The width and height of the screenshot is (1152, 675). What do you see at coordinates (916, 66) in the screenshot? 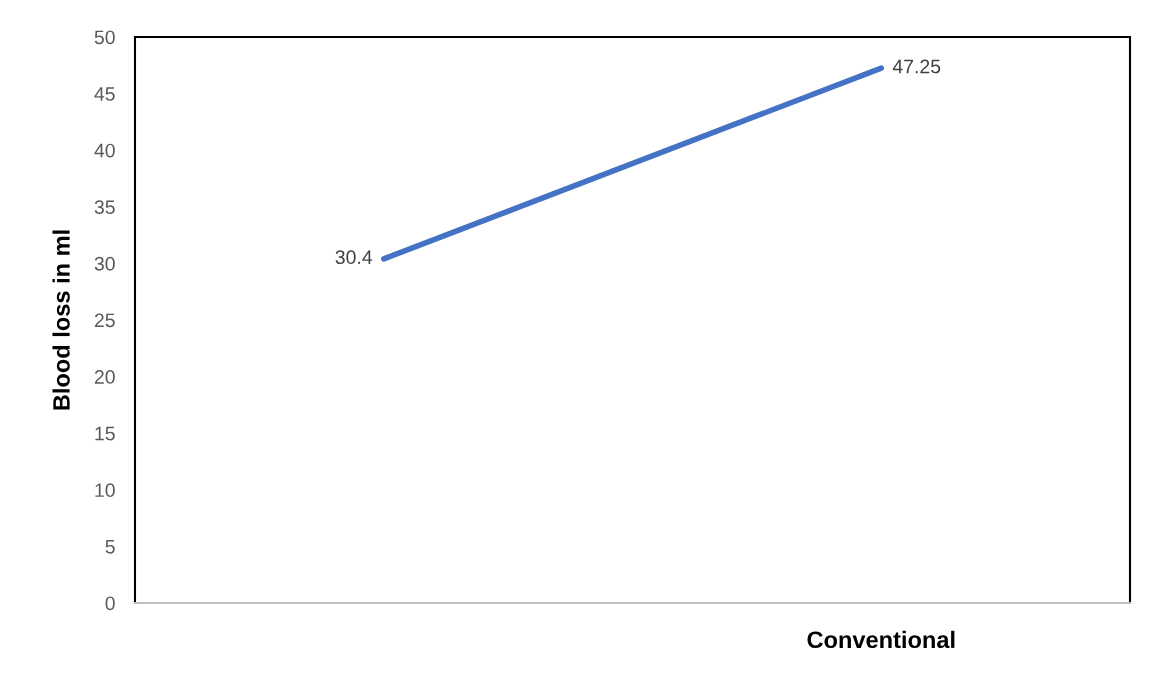
I see `data-label: 47.25` at bounding box center [916, 66].